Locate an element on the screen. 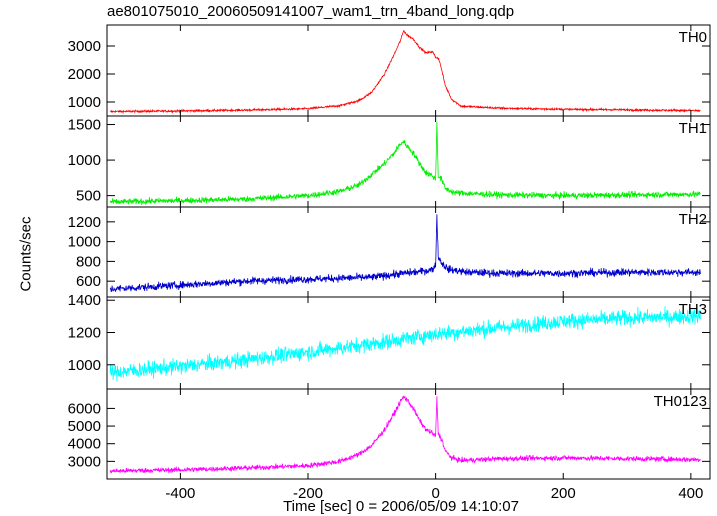  panel-label-th2: TH2 is located at coordinates (693, 219).